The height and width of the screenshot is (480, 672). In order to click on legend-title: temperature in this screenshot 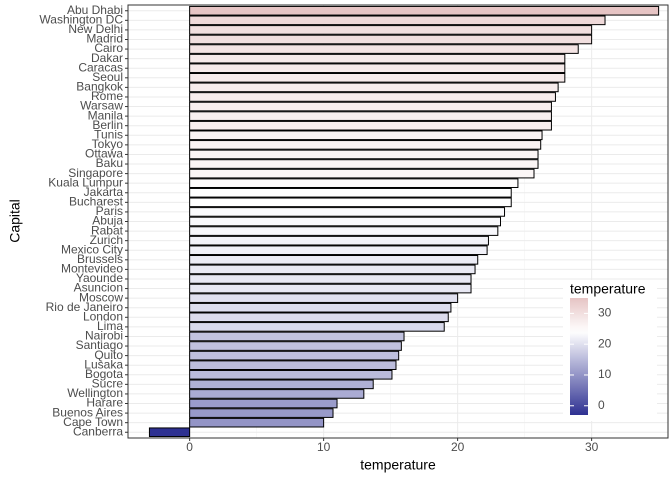, I will do `click(608, 289)`.